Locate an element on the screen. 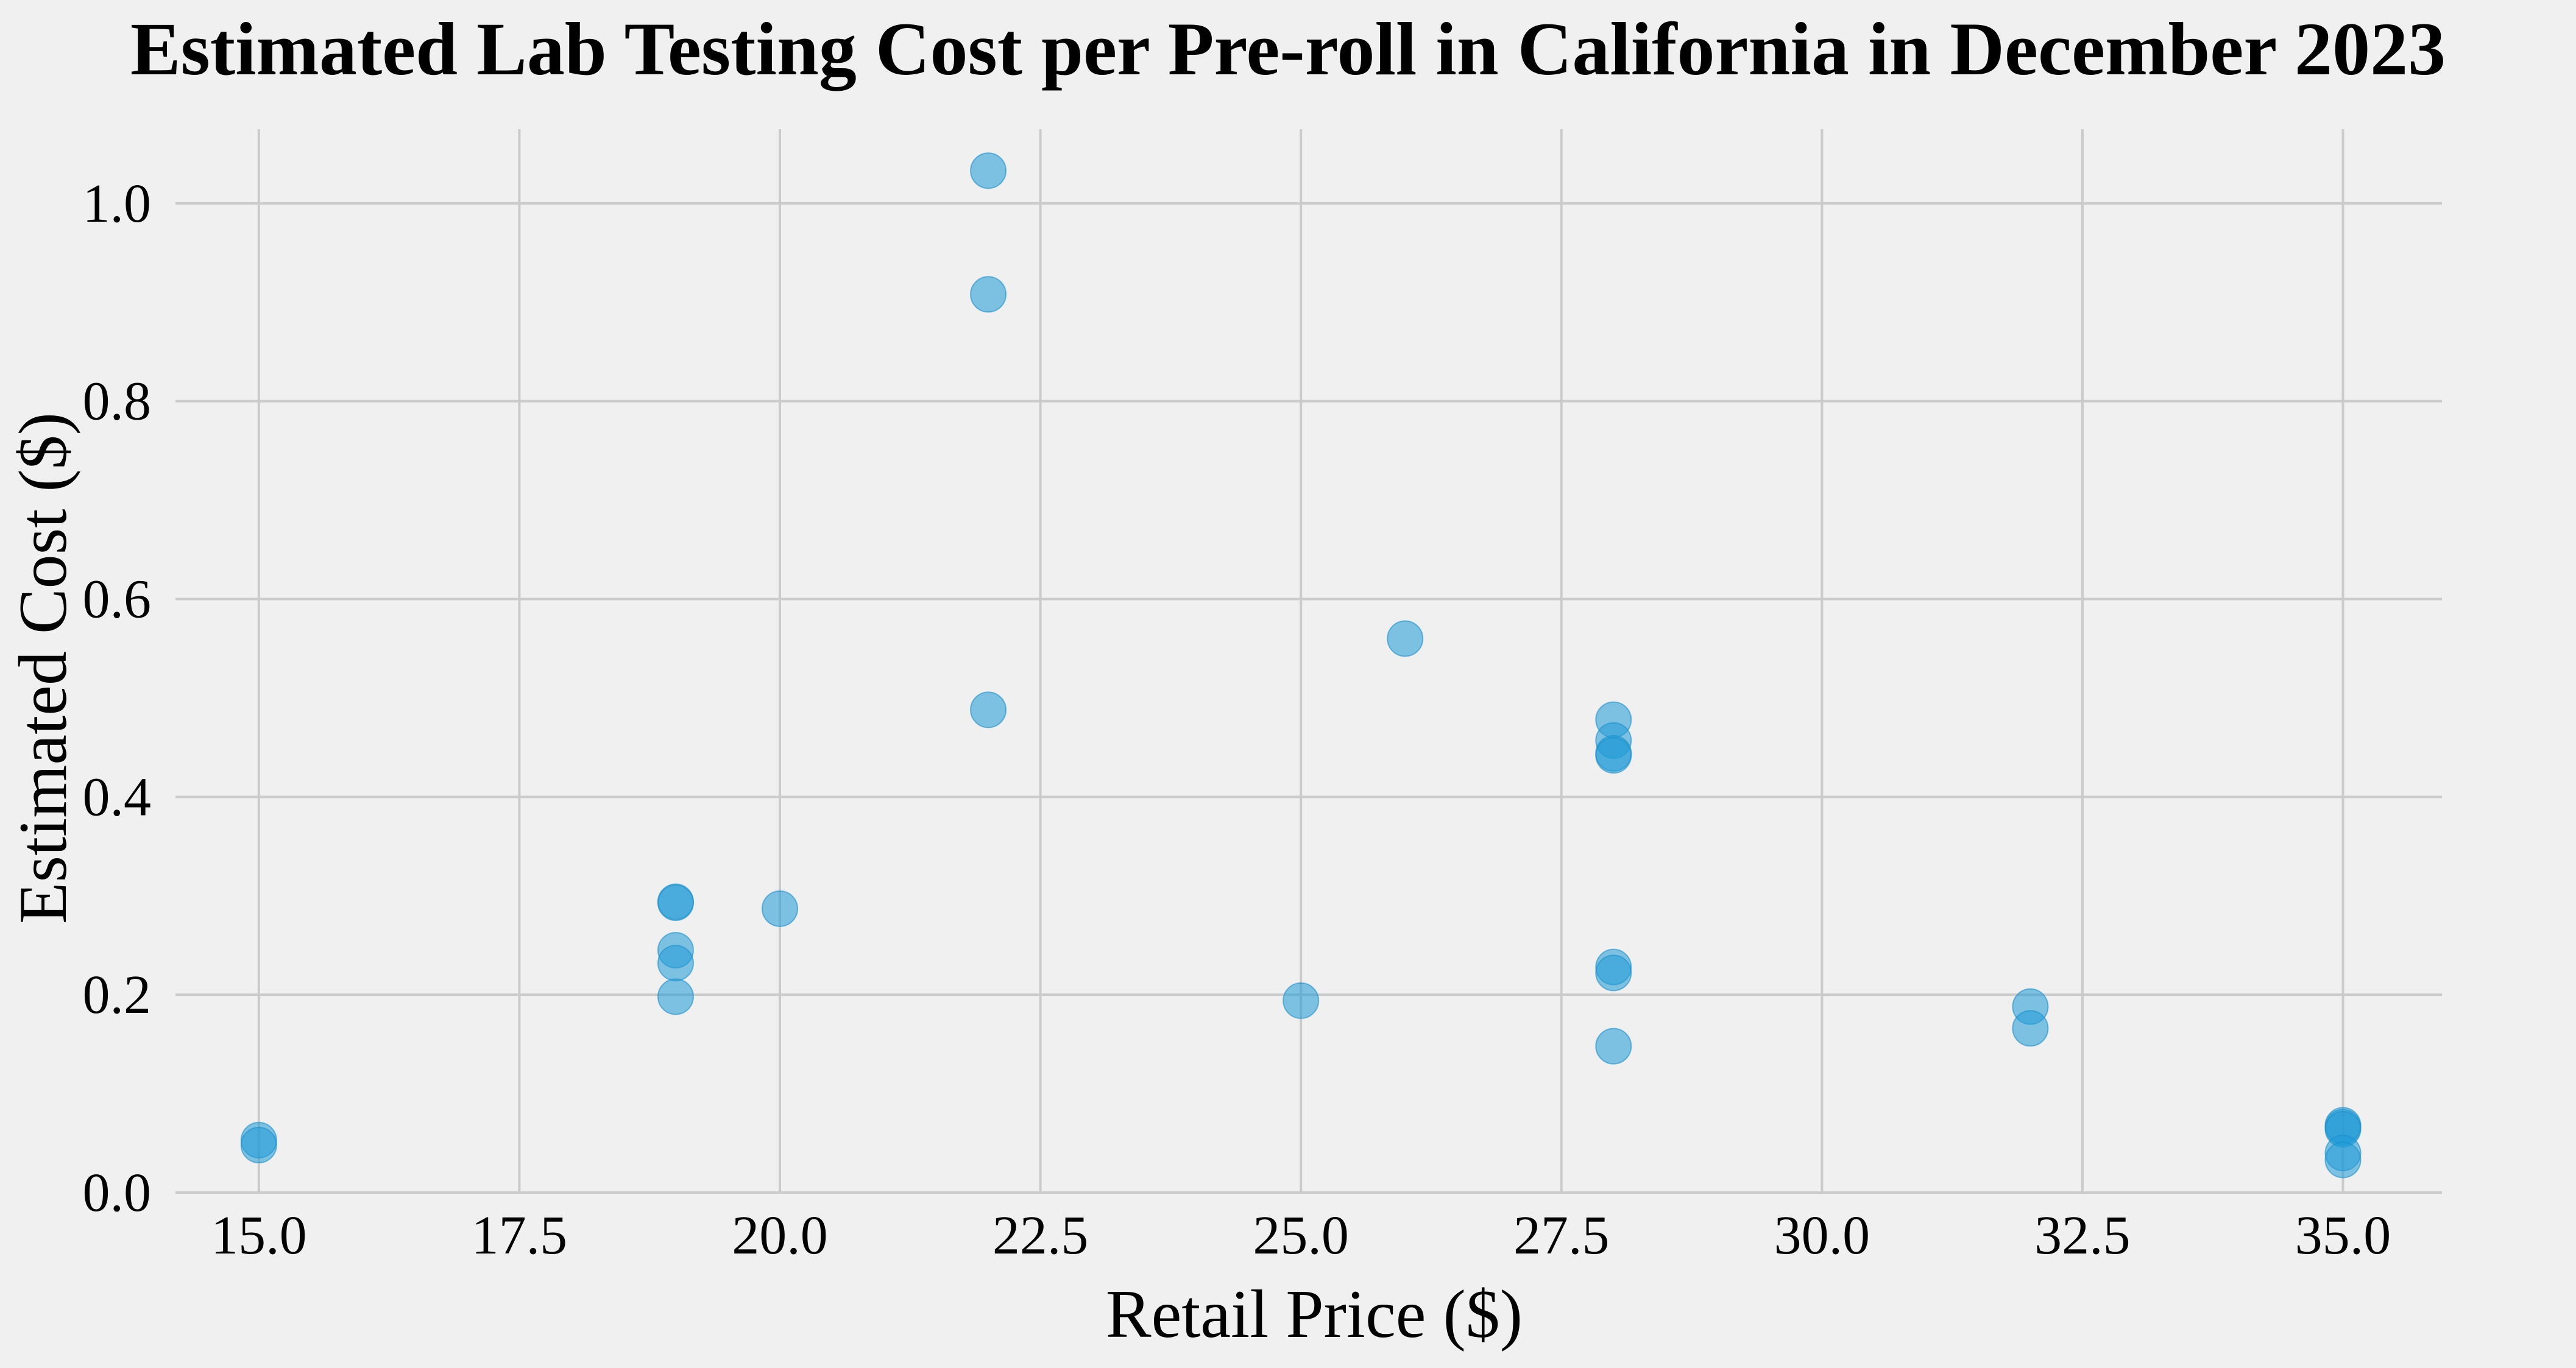 This screenshot has height=1368, width=2576. x-tick-label: 35.0 is located at coordinates (2343, 1235).